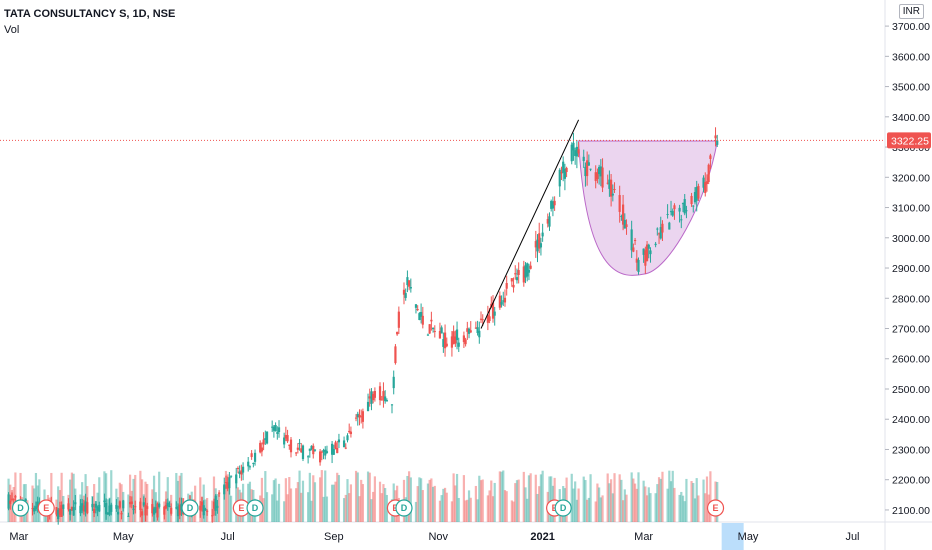 The height and width of the screenshot is (550, 932). I want to click on y-tick-label: 3000.00, so click(911, 239).